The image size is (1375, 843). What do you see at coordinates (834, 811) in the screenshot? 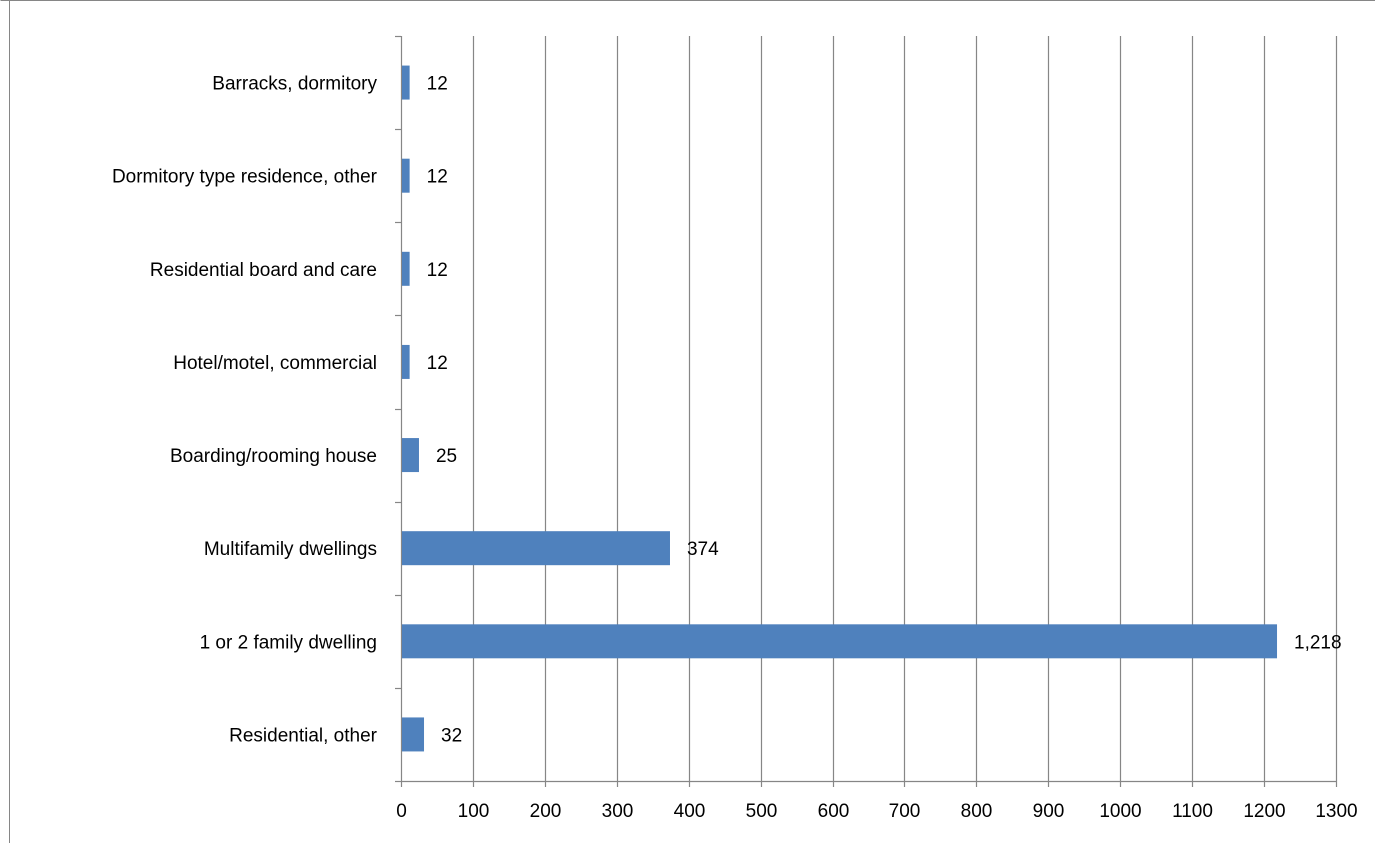
I see `x-tick-label: 600` at bounding box center [834, 811].